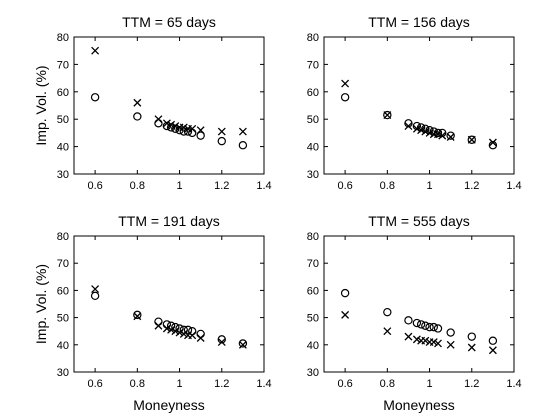 This screenshot has height=420, width=560. Describe the element at coordinates (169, 22) in the screenshot. I see `subplot-title: TTM = 65 days` at that location.